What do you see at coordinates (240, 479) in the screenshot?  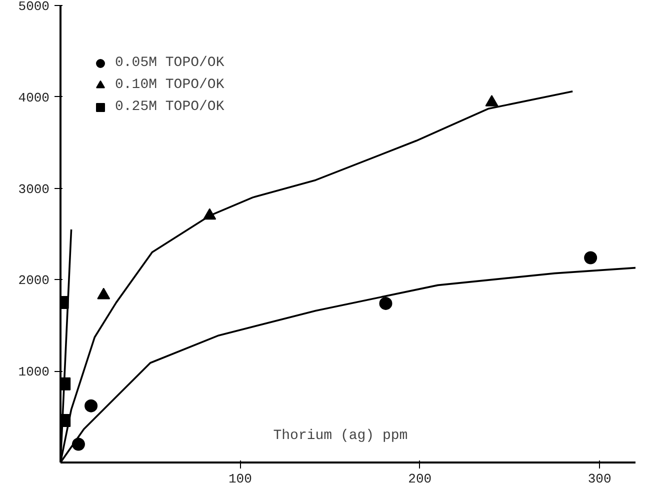 I see `x-tick-label: 100` at bounding box center [240, 479].